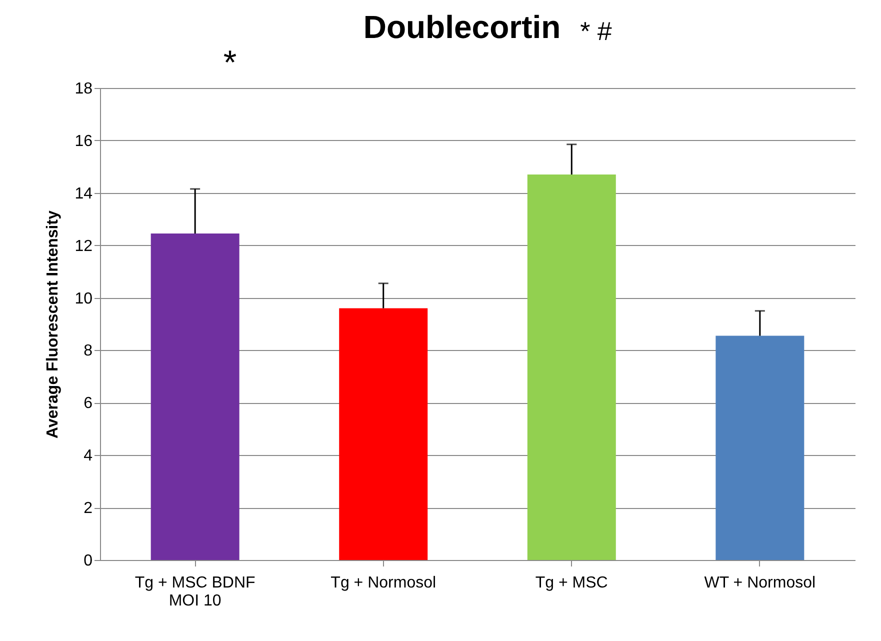  Describe the element at coordinates (83, 299) in the screenshot. I see `y-tick-label: 10` at that location.